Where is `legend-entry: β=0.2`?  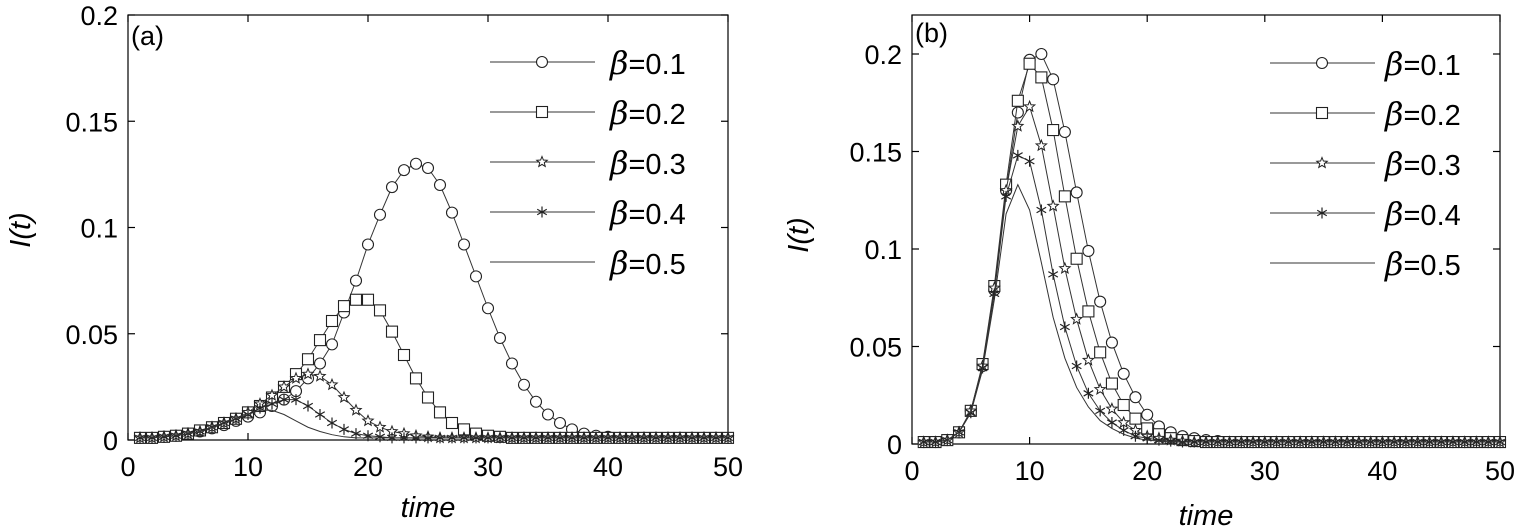 legend-entry: β=0.2 is located at coordinates (1365, 114).